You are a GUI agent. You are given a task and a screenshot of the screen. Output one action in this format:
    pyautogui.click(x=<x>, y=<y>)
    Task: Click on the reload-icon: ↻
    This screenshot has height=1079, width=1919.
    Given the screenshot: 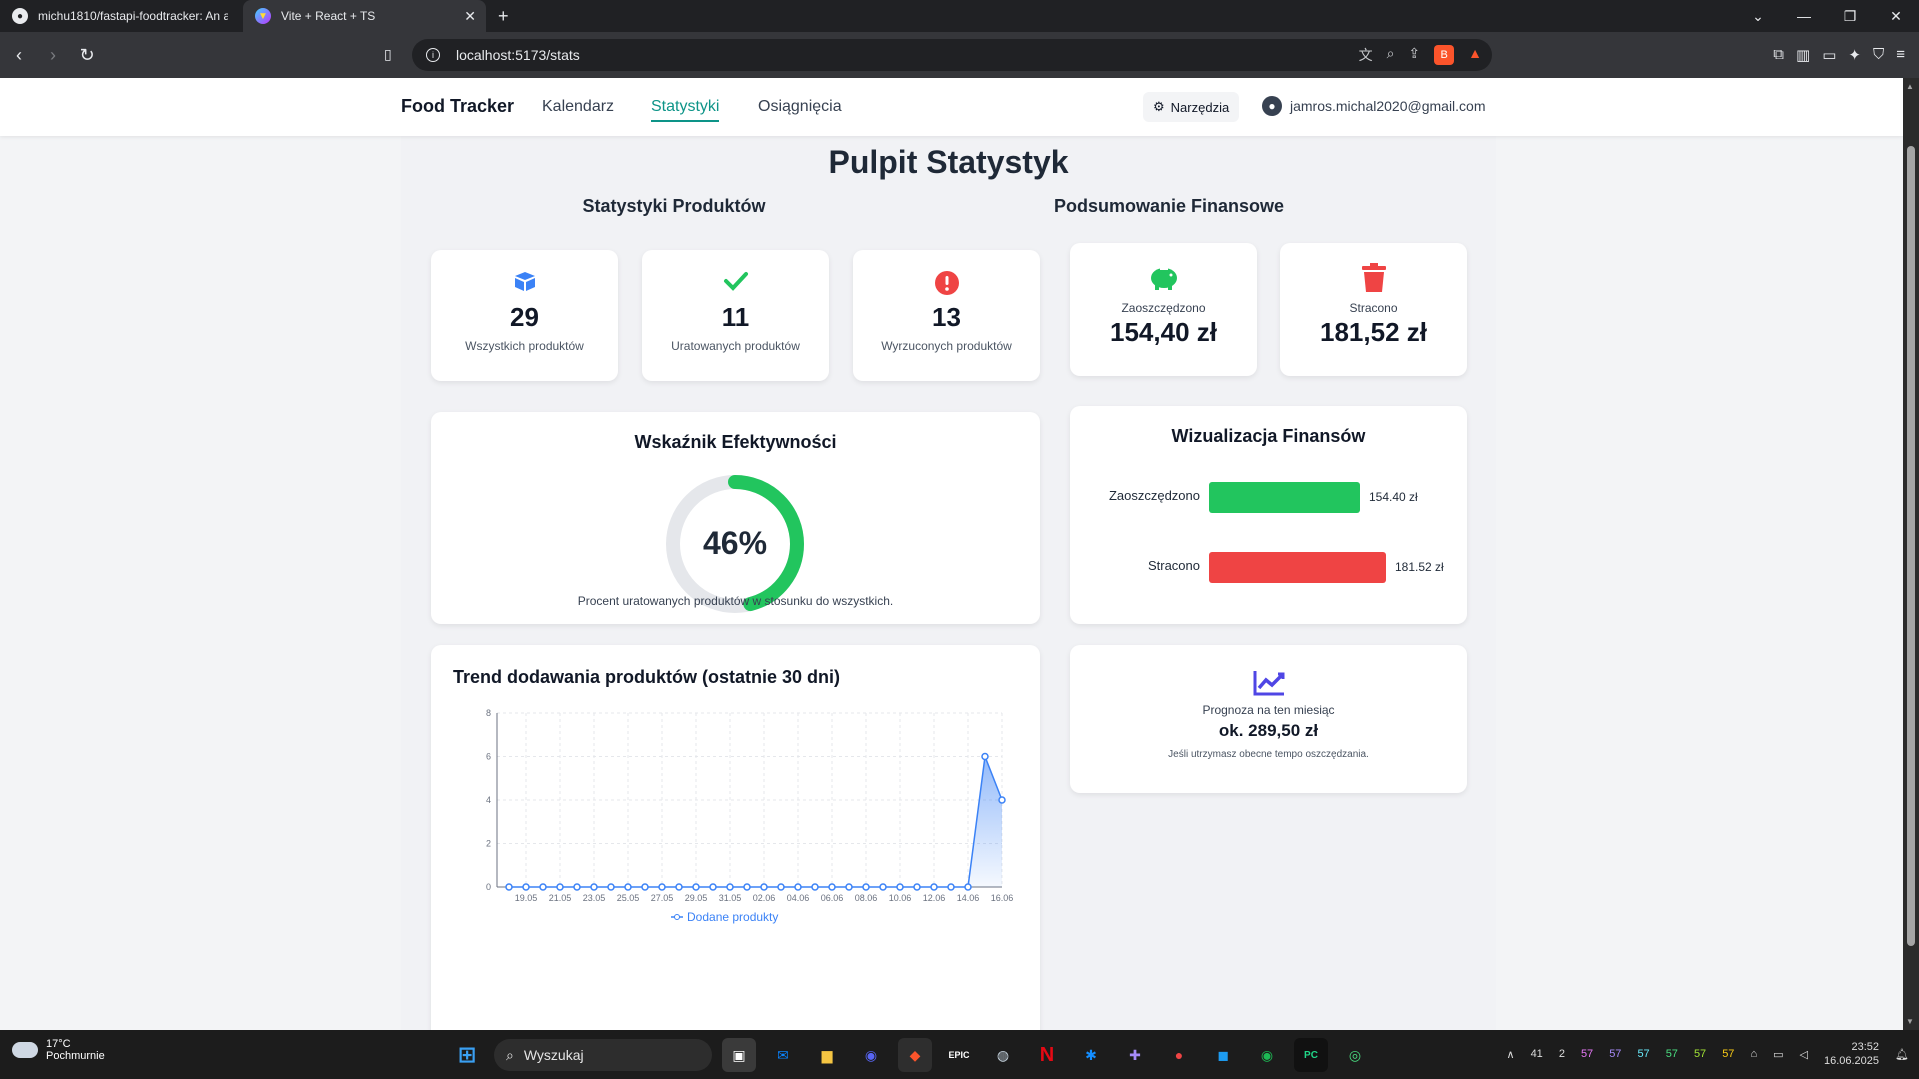 What is the action you would take?
    pyautogui.click(x=87, y=54)
    